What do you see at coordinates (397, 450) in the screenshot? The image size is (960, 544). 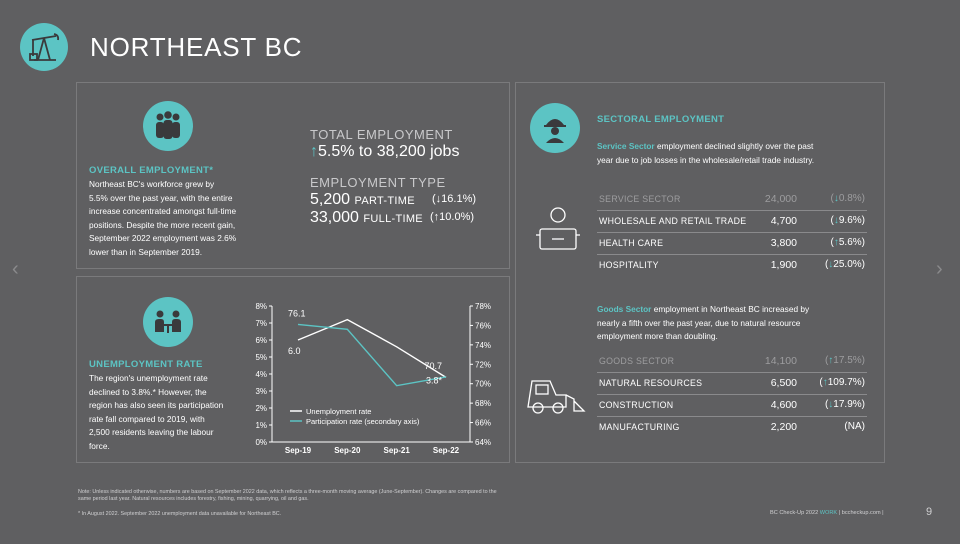 I see `x-tick-label: Sep-21` at bounding box center [397, 450].